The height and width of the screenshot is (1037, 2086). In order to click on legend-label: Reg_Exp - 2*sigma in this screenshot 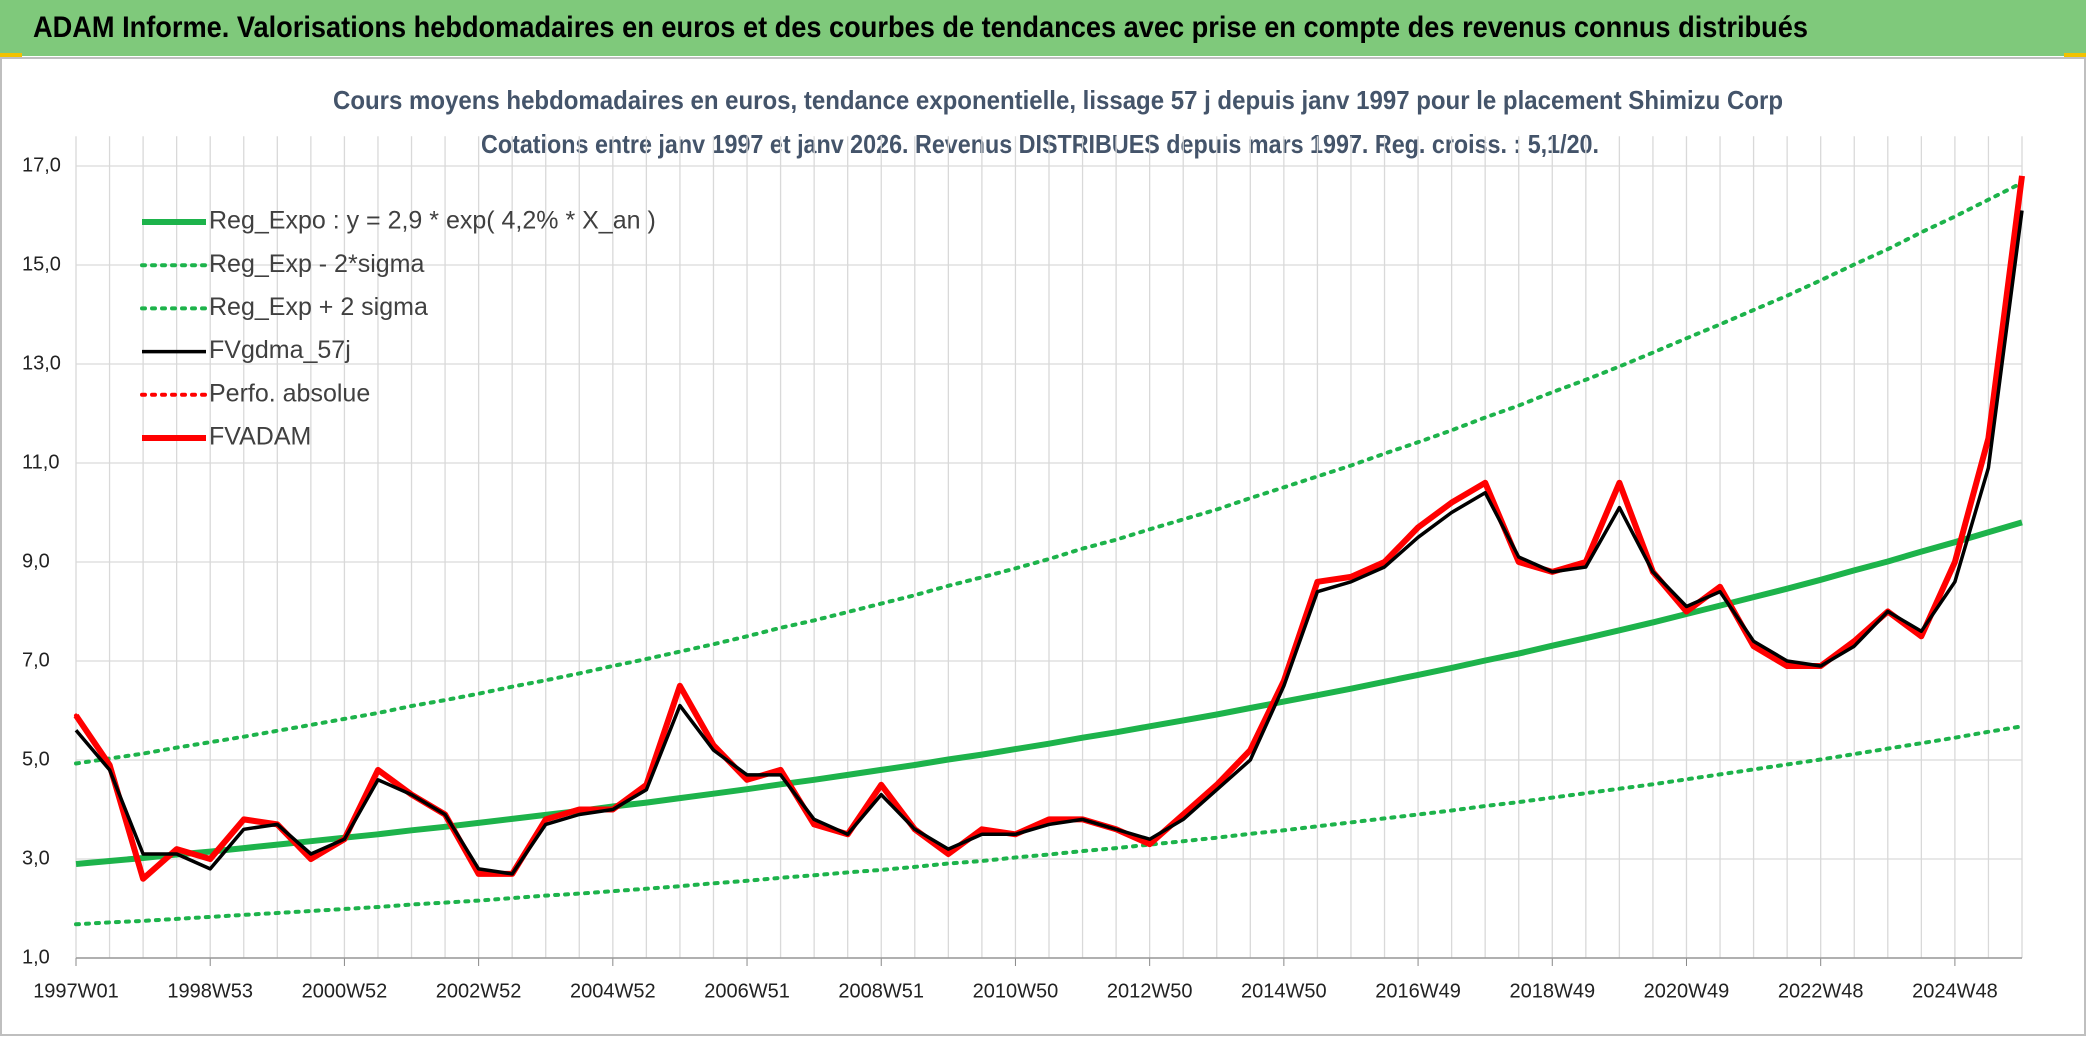, I will do `click(316, 264)`.